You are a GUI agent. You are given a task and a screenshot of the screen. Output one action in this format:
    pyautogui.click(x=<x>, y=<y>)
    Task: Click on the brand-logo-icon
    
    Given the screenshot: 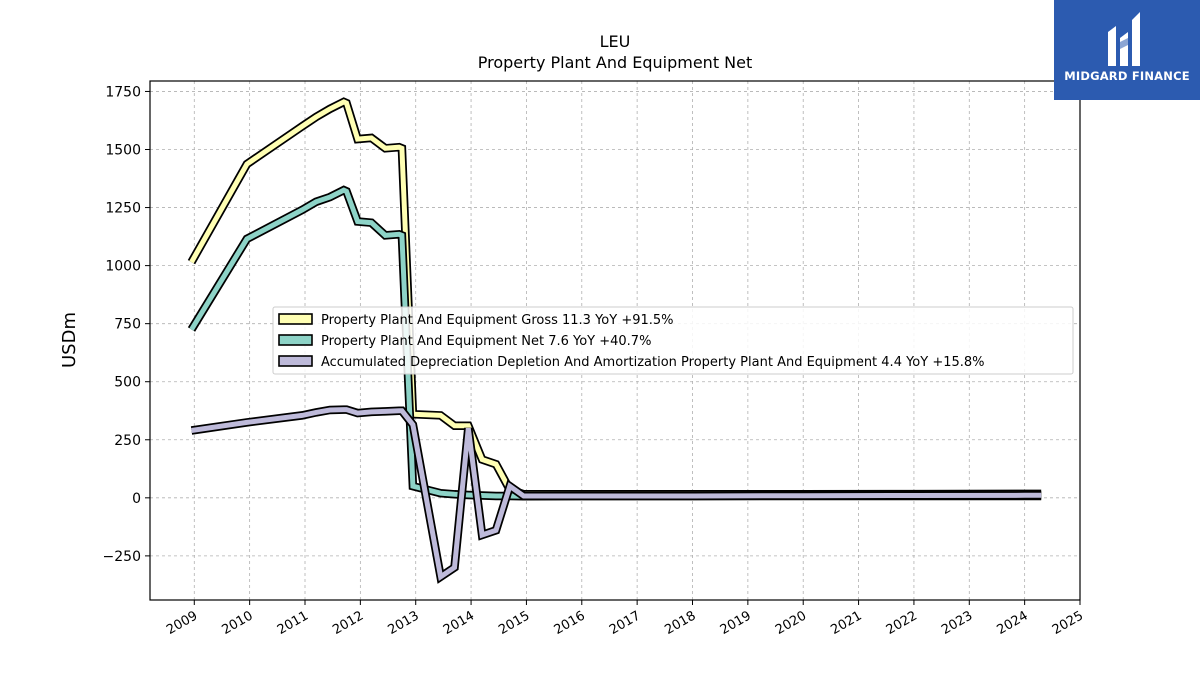 What is the action you would take?
    pyautogui.click(x=1124, y=39)
    